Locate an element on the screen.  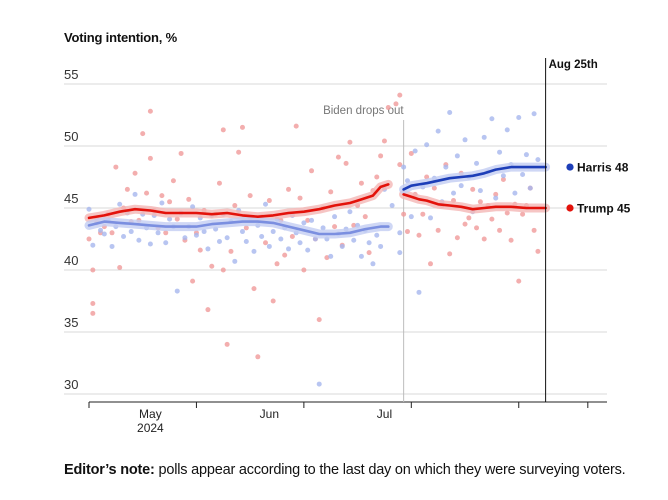
x-year-label: 2024 is located at coordinates (150, 428).